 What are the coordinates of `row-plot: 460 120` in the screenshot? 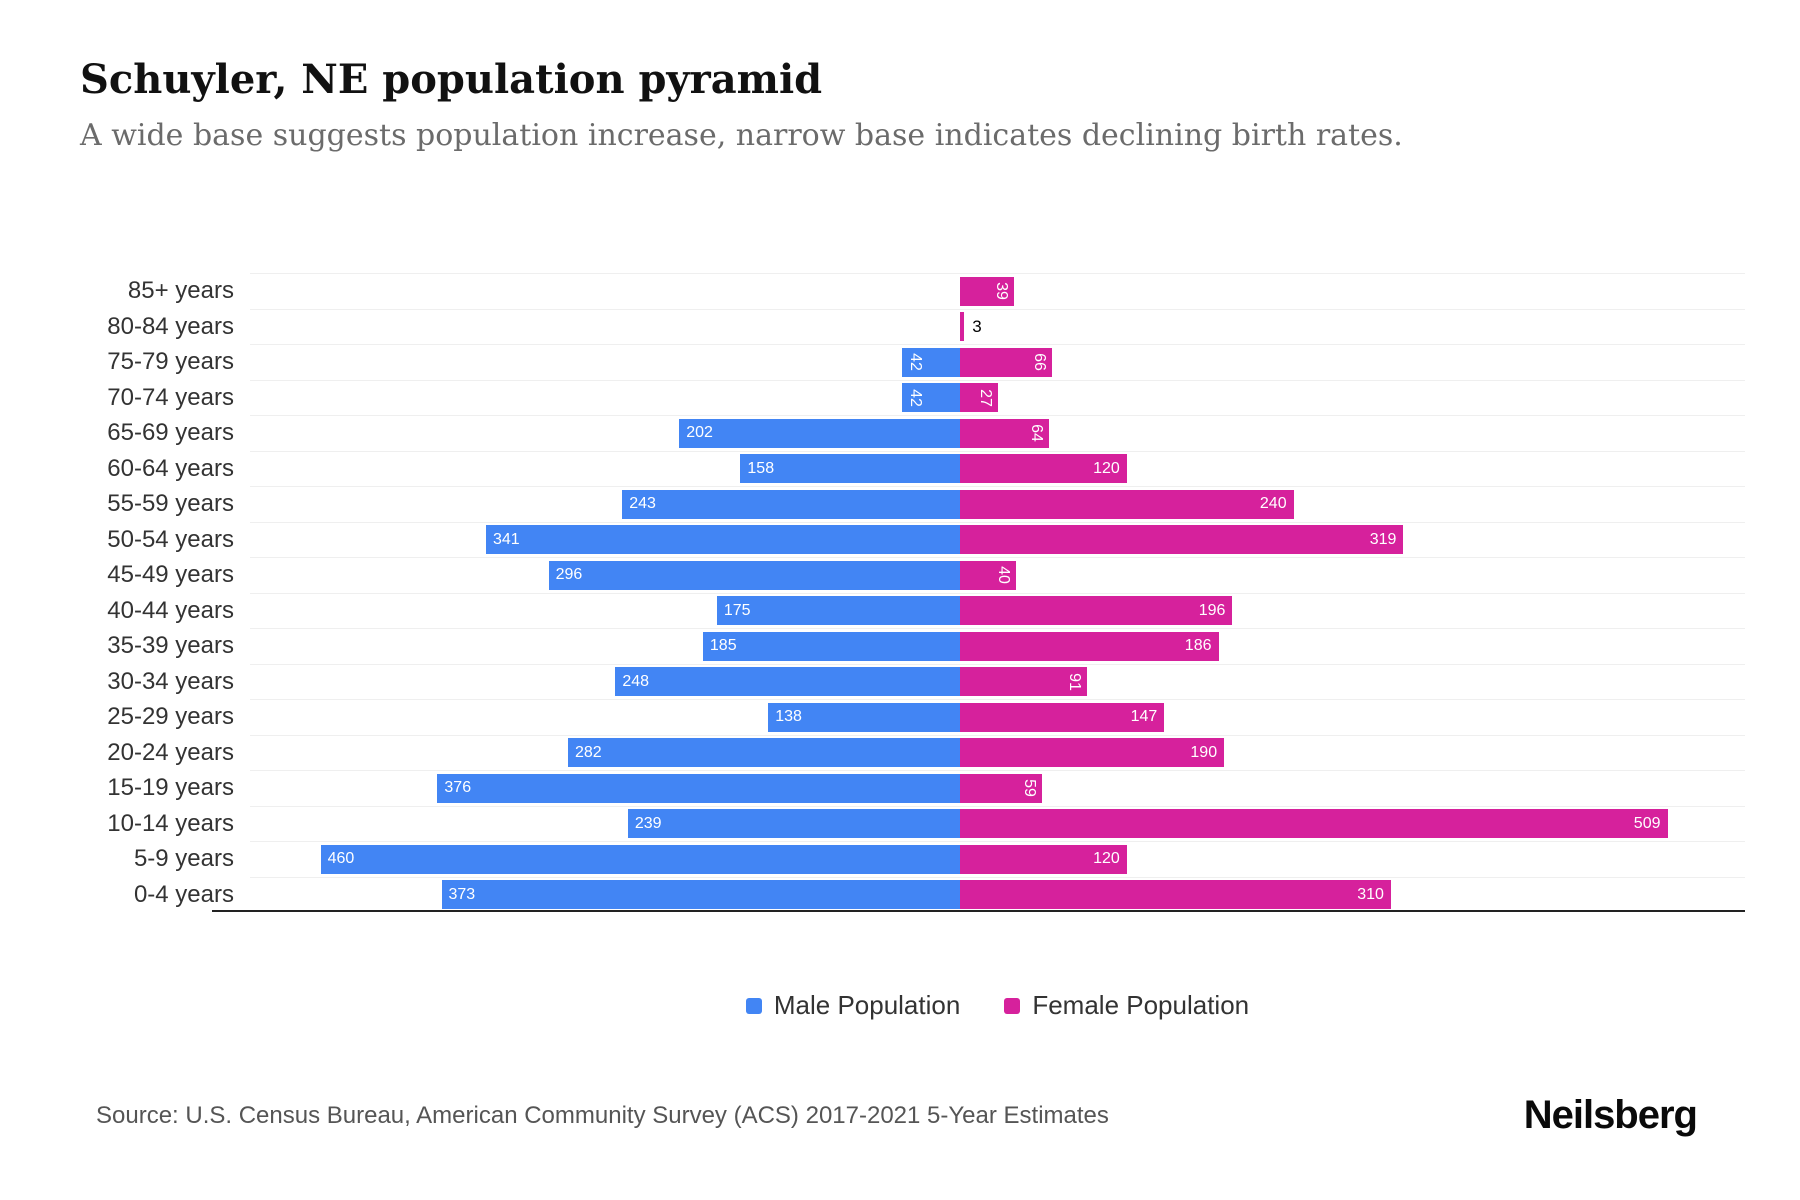 It's located at (997, 859).